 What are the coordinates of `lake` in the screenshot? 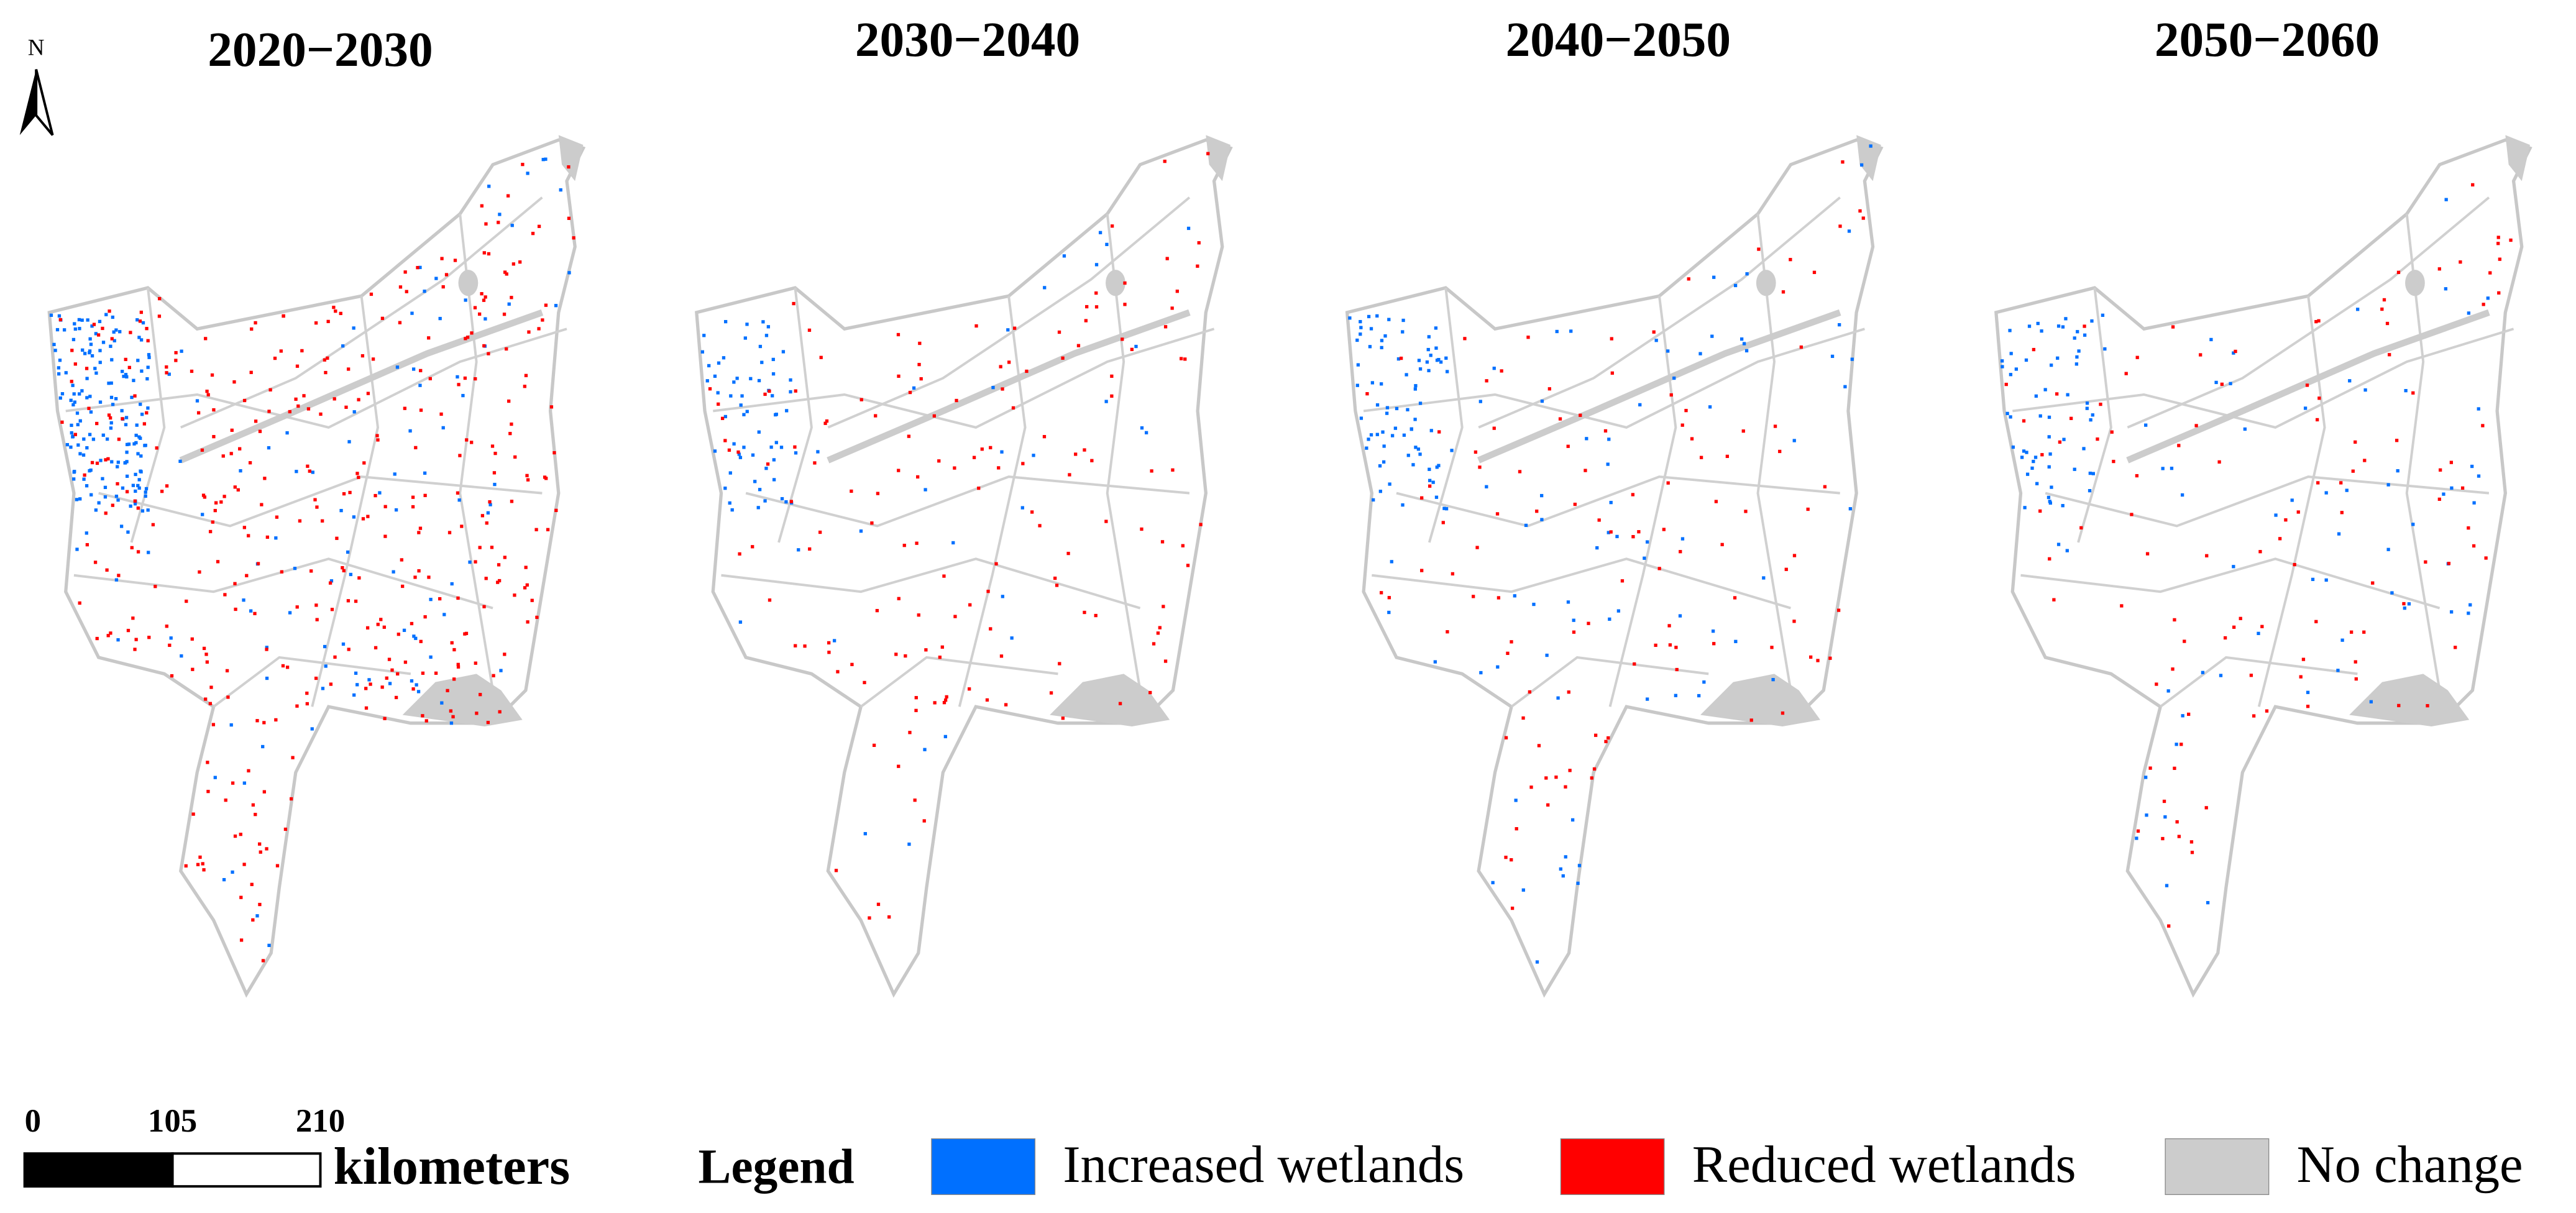 It's located at (1110, 700).